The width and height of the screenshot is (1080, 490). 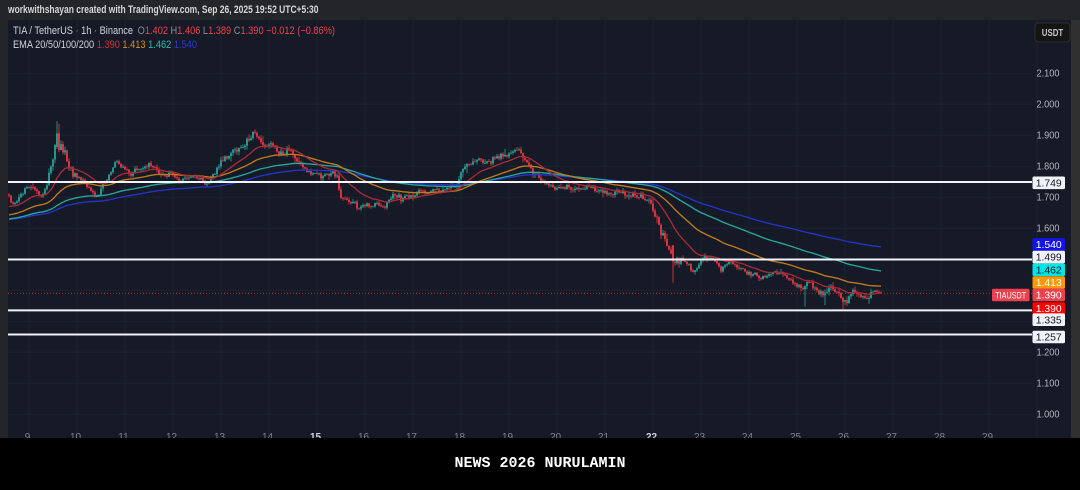 I want to click on svg-text: 10, so click(x=76, y=435).